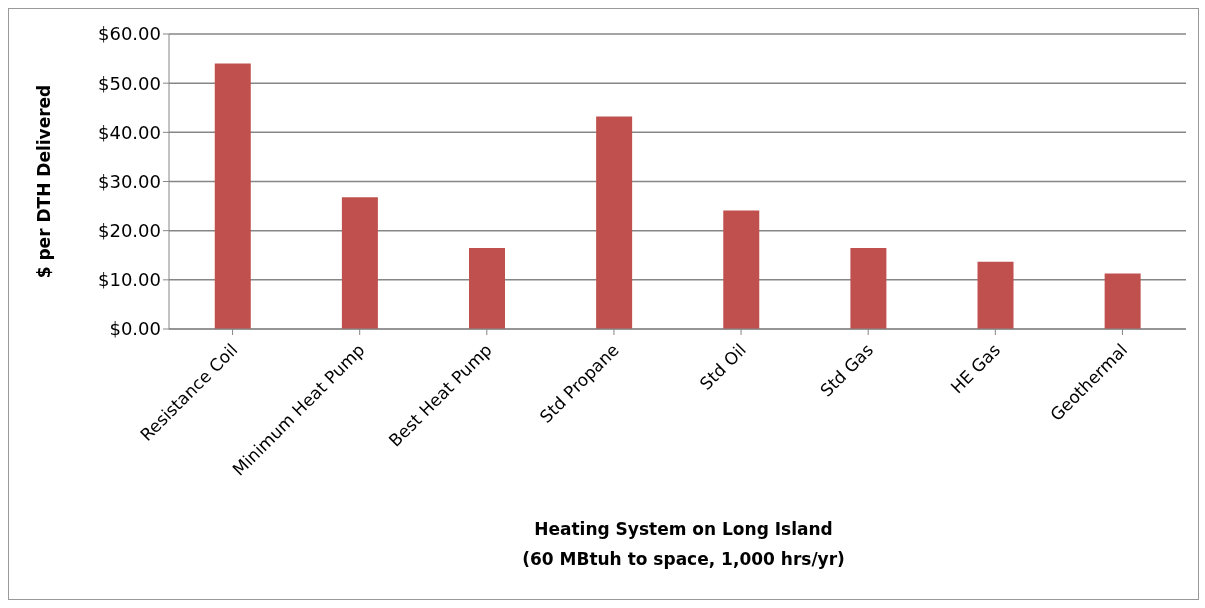 The image size is (1205, 608). Describe the element at coordinates (975, 368) in the screenshot. I see `x-tick-label: HE Gas` at that location.